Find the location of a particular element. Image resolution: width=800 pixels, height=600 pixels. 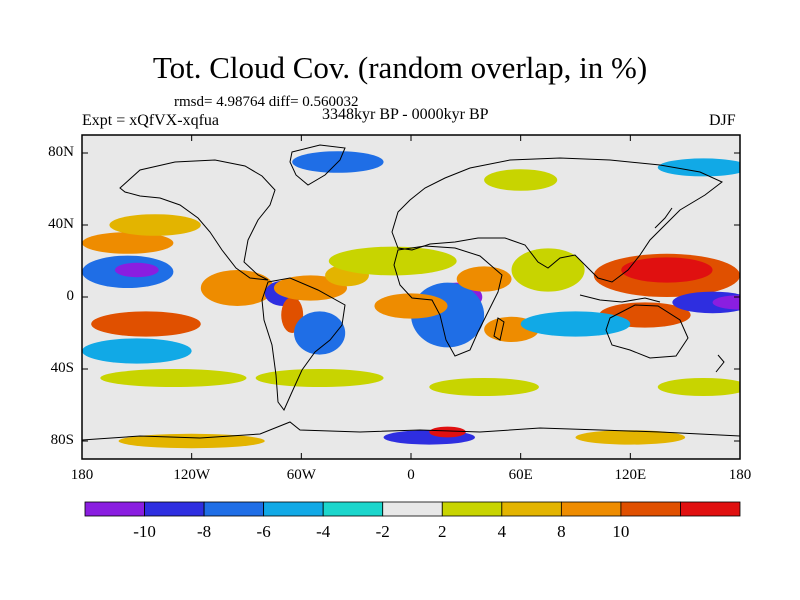

colorbar-label: 8 is located at coordinates (561, 531).